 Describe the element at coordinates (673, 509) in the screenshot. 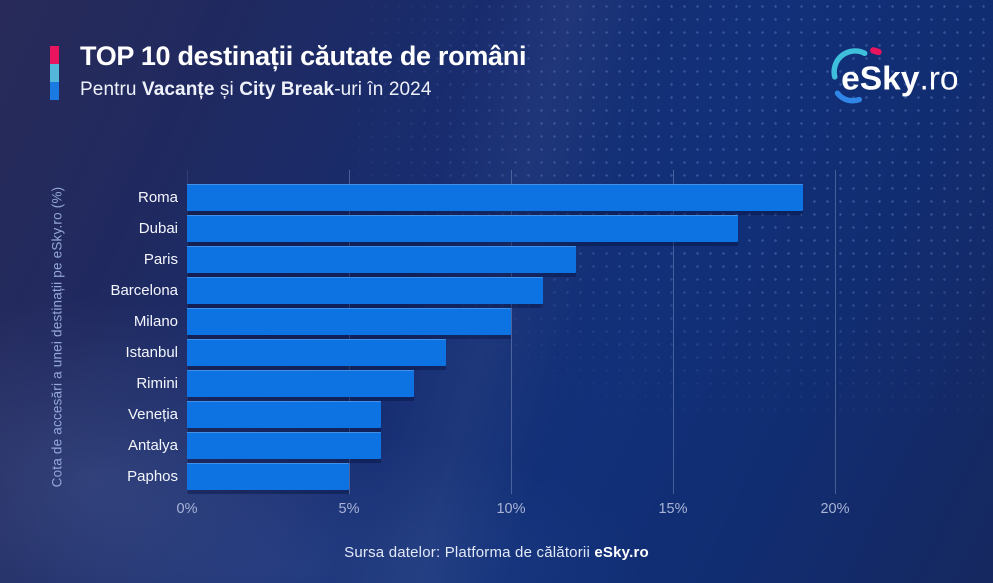

I see `tick-label: 15%` at that location.